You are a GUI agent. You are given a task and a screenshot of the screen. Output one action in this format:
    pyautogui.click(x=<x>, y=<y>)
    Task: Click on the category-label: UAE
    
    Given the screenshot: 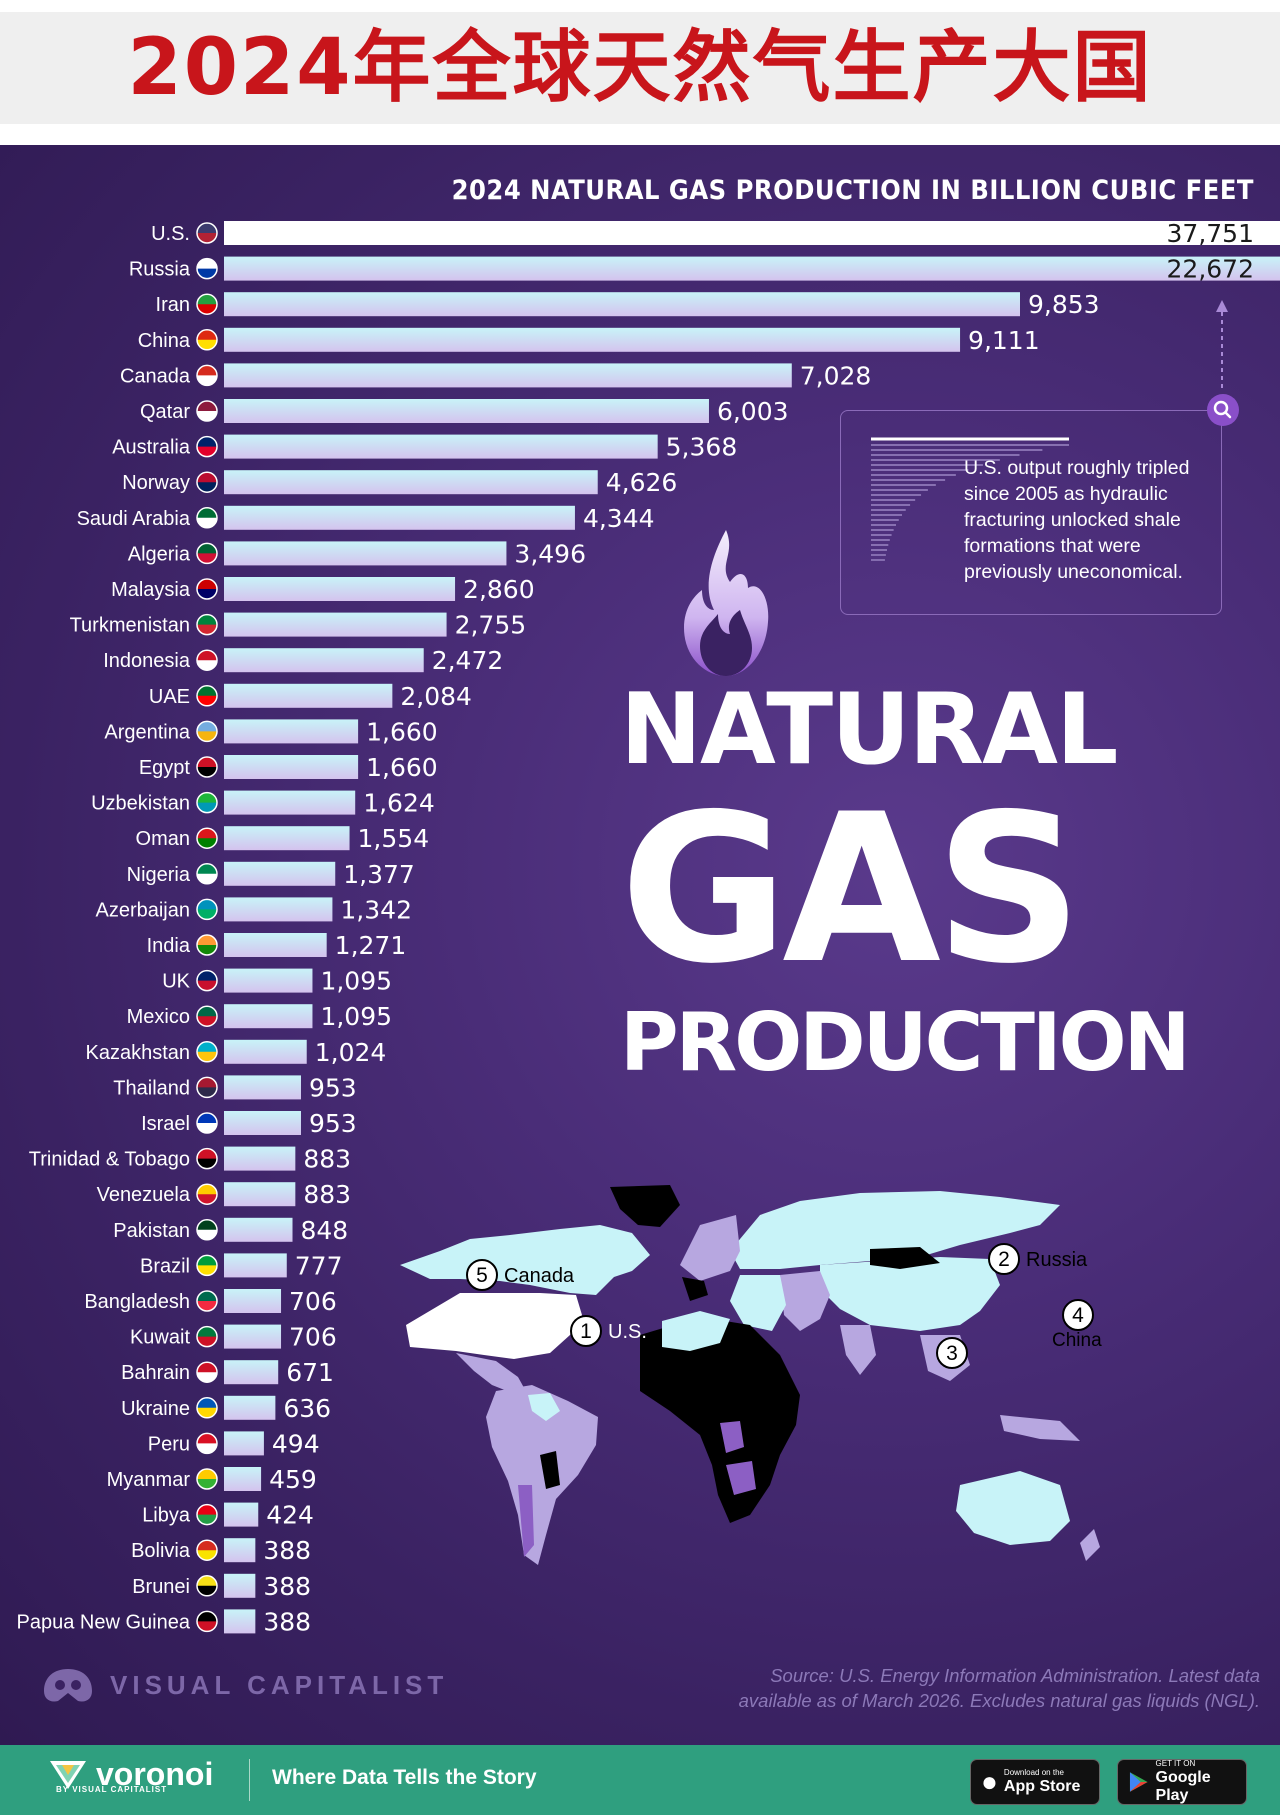 What is the action you would take?
    pyautogui.click(x=169, y=697)
    